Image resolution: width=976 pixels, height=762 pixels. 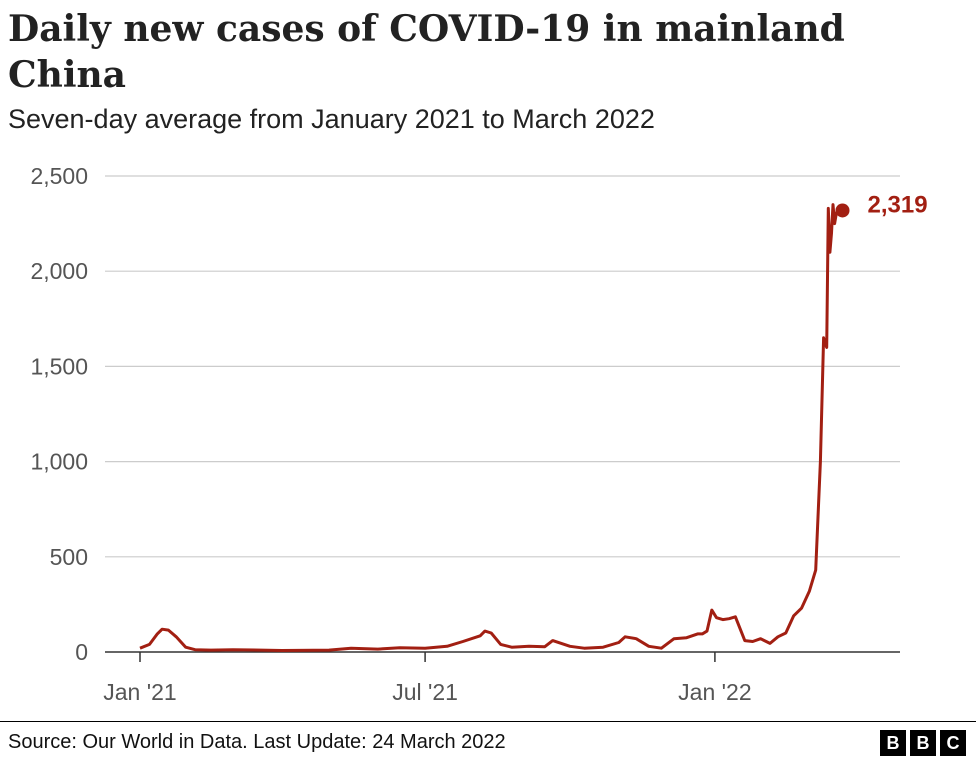 I want to click on x-tick-label: Jul '21, so click(x=425, y=692).